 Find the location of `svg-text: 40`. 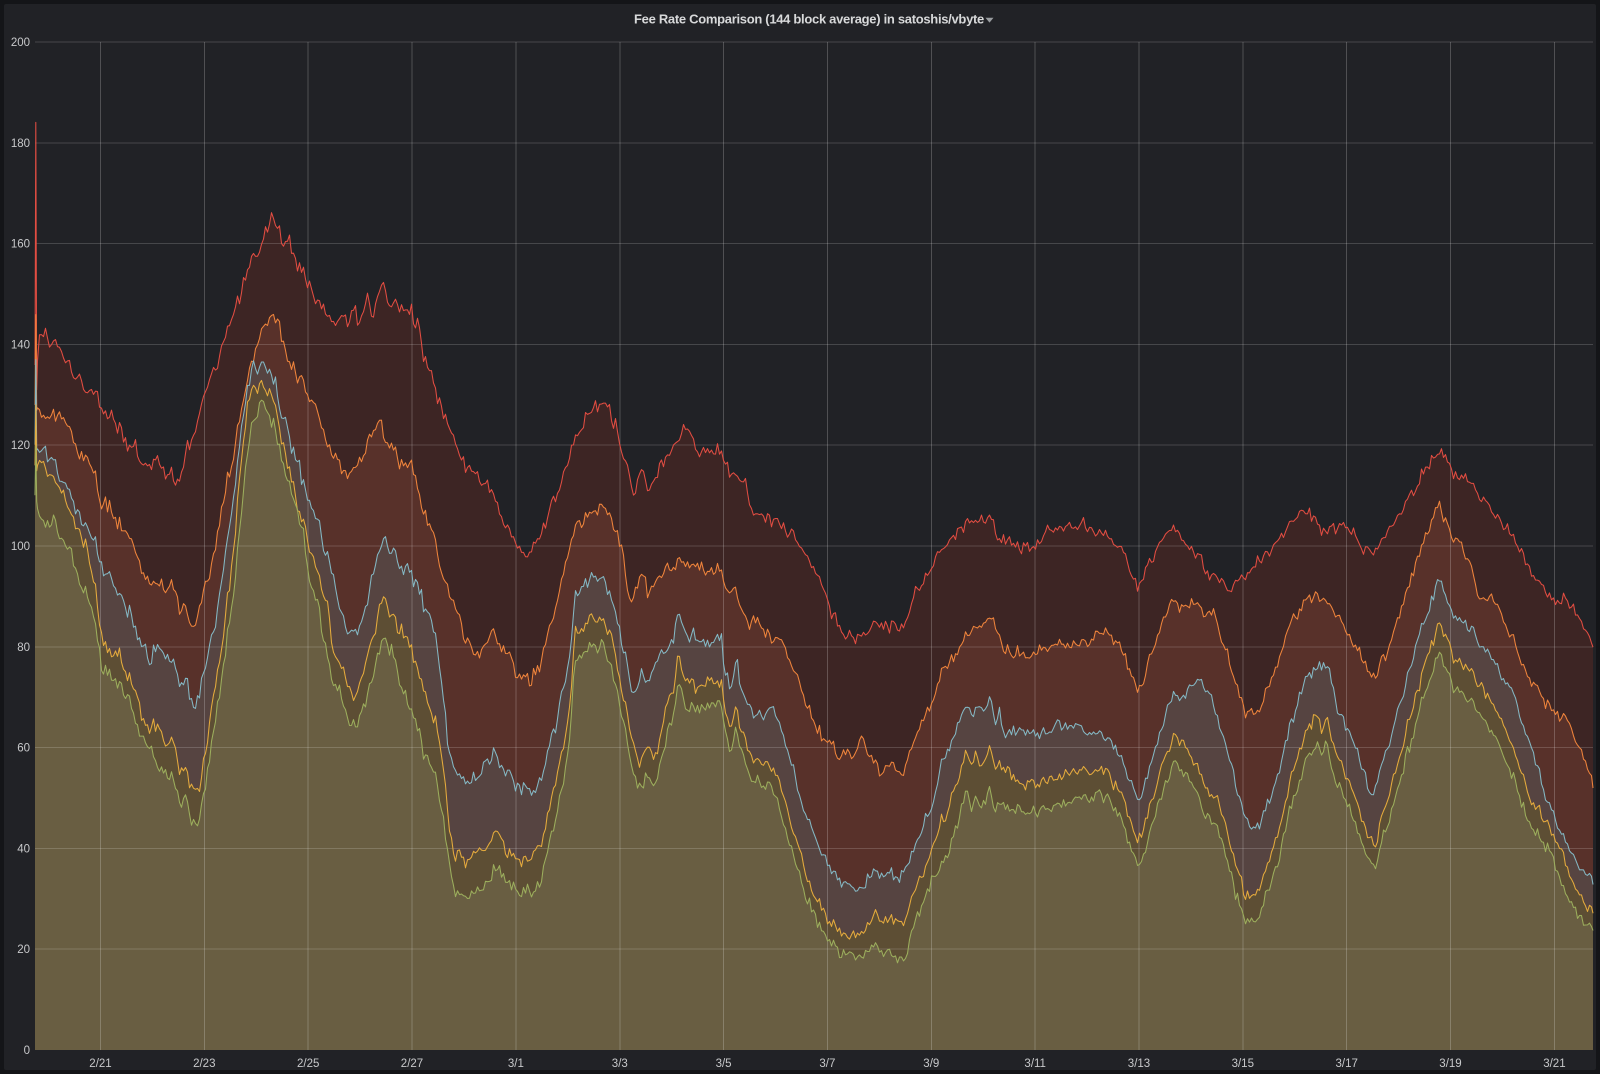

svg-text: 40 is located at coordinates (23, 849).